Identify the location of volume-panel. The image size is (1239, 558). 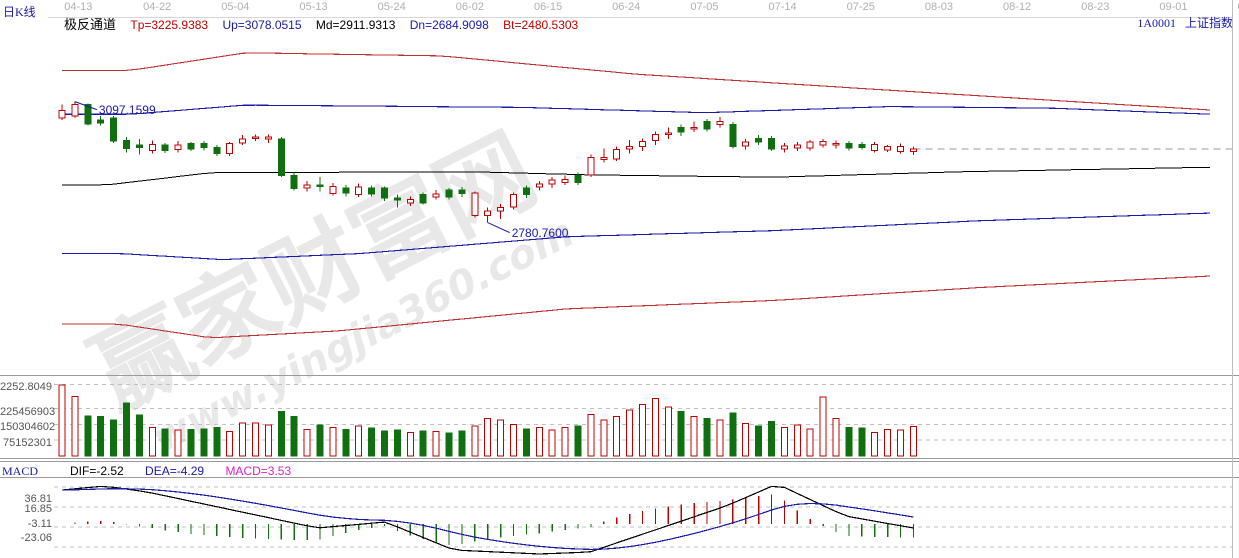
(619, 417).